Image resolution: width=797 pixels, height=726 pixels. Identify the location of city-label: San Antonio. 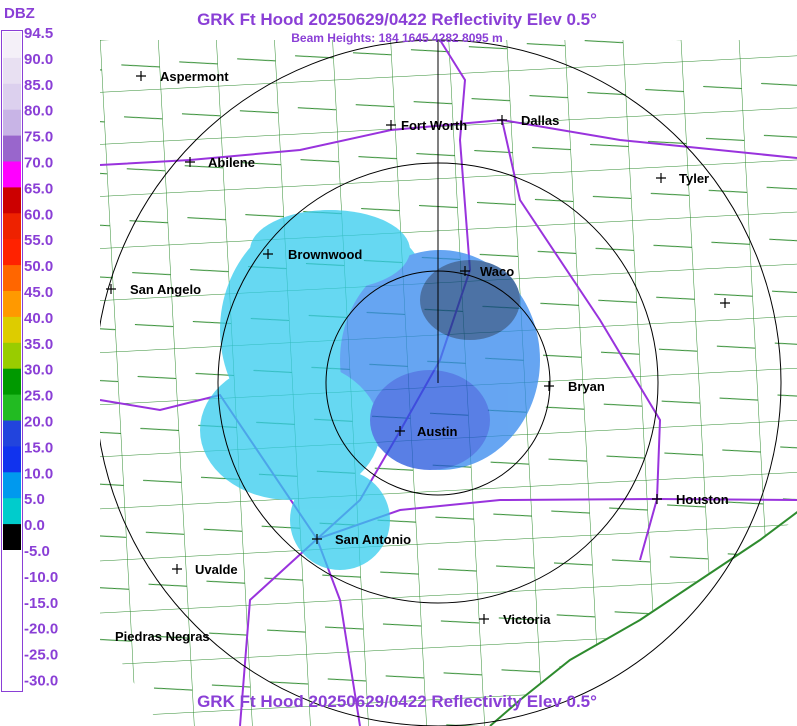
(373, 539).